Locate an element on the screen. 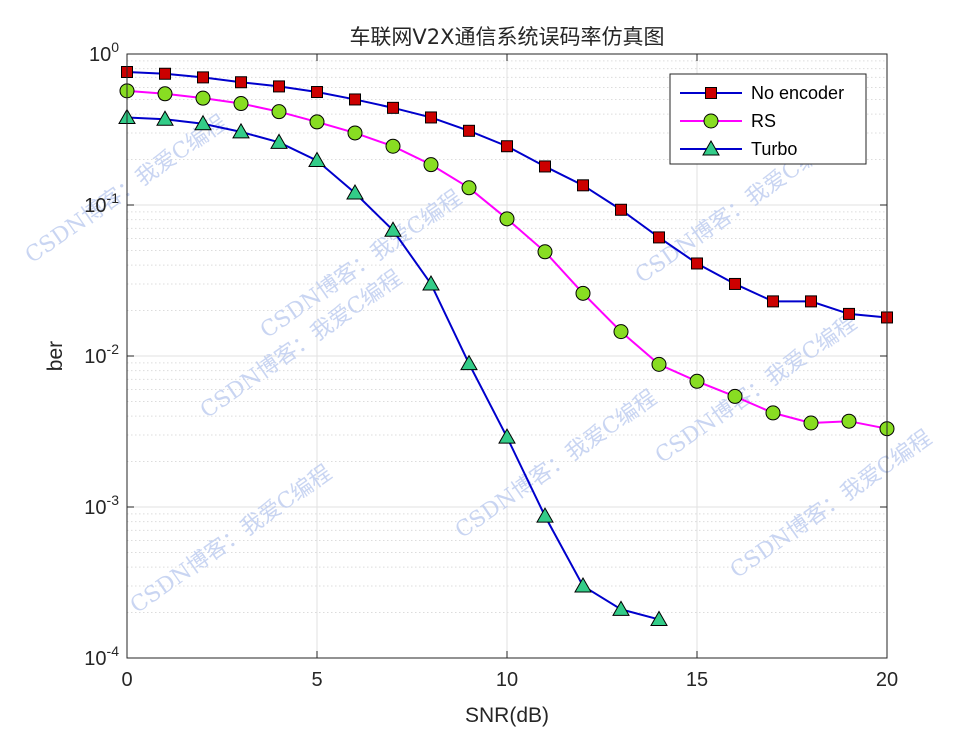 The image size is (980, 735). y-tick-label: 10⁻¹ is located at coordinates (101, 203).